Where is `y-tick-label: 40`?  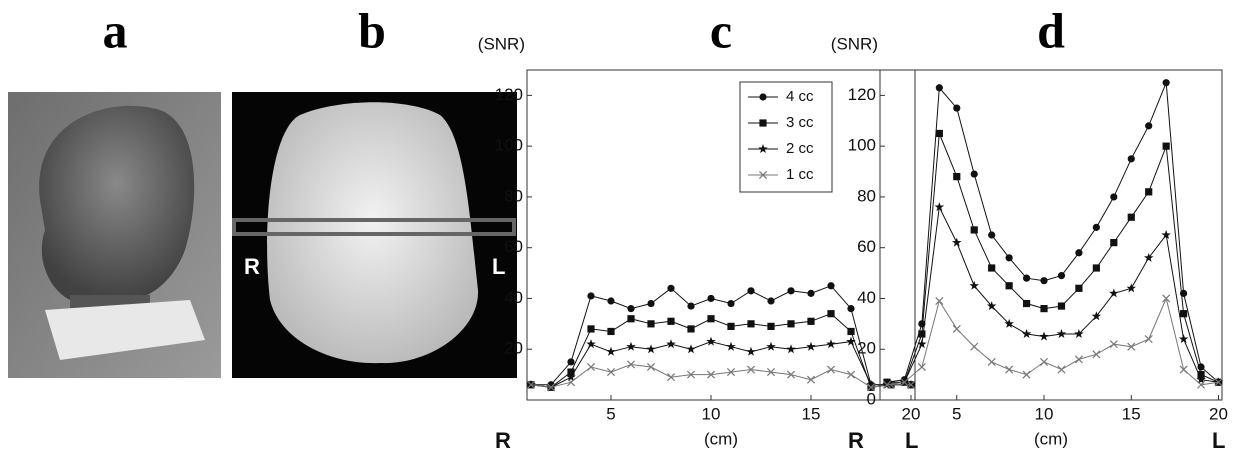 y-tick-label: 40 is located at coordinates (513, 297).